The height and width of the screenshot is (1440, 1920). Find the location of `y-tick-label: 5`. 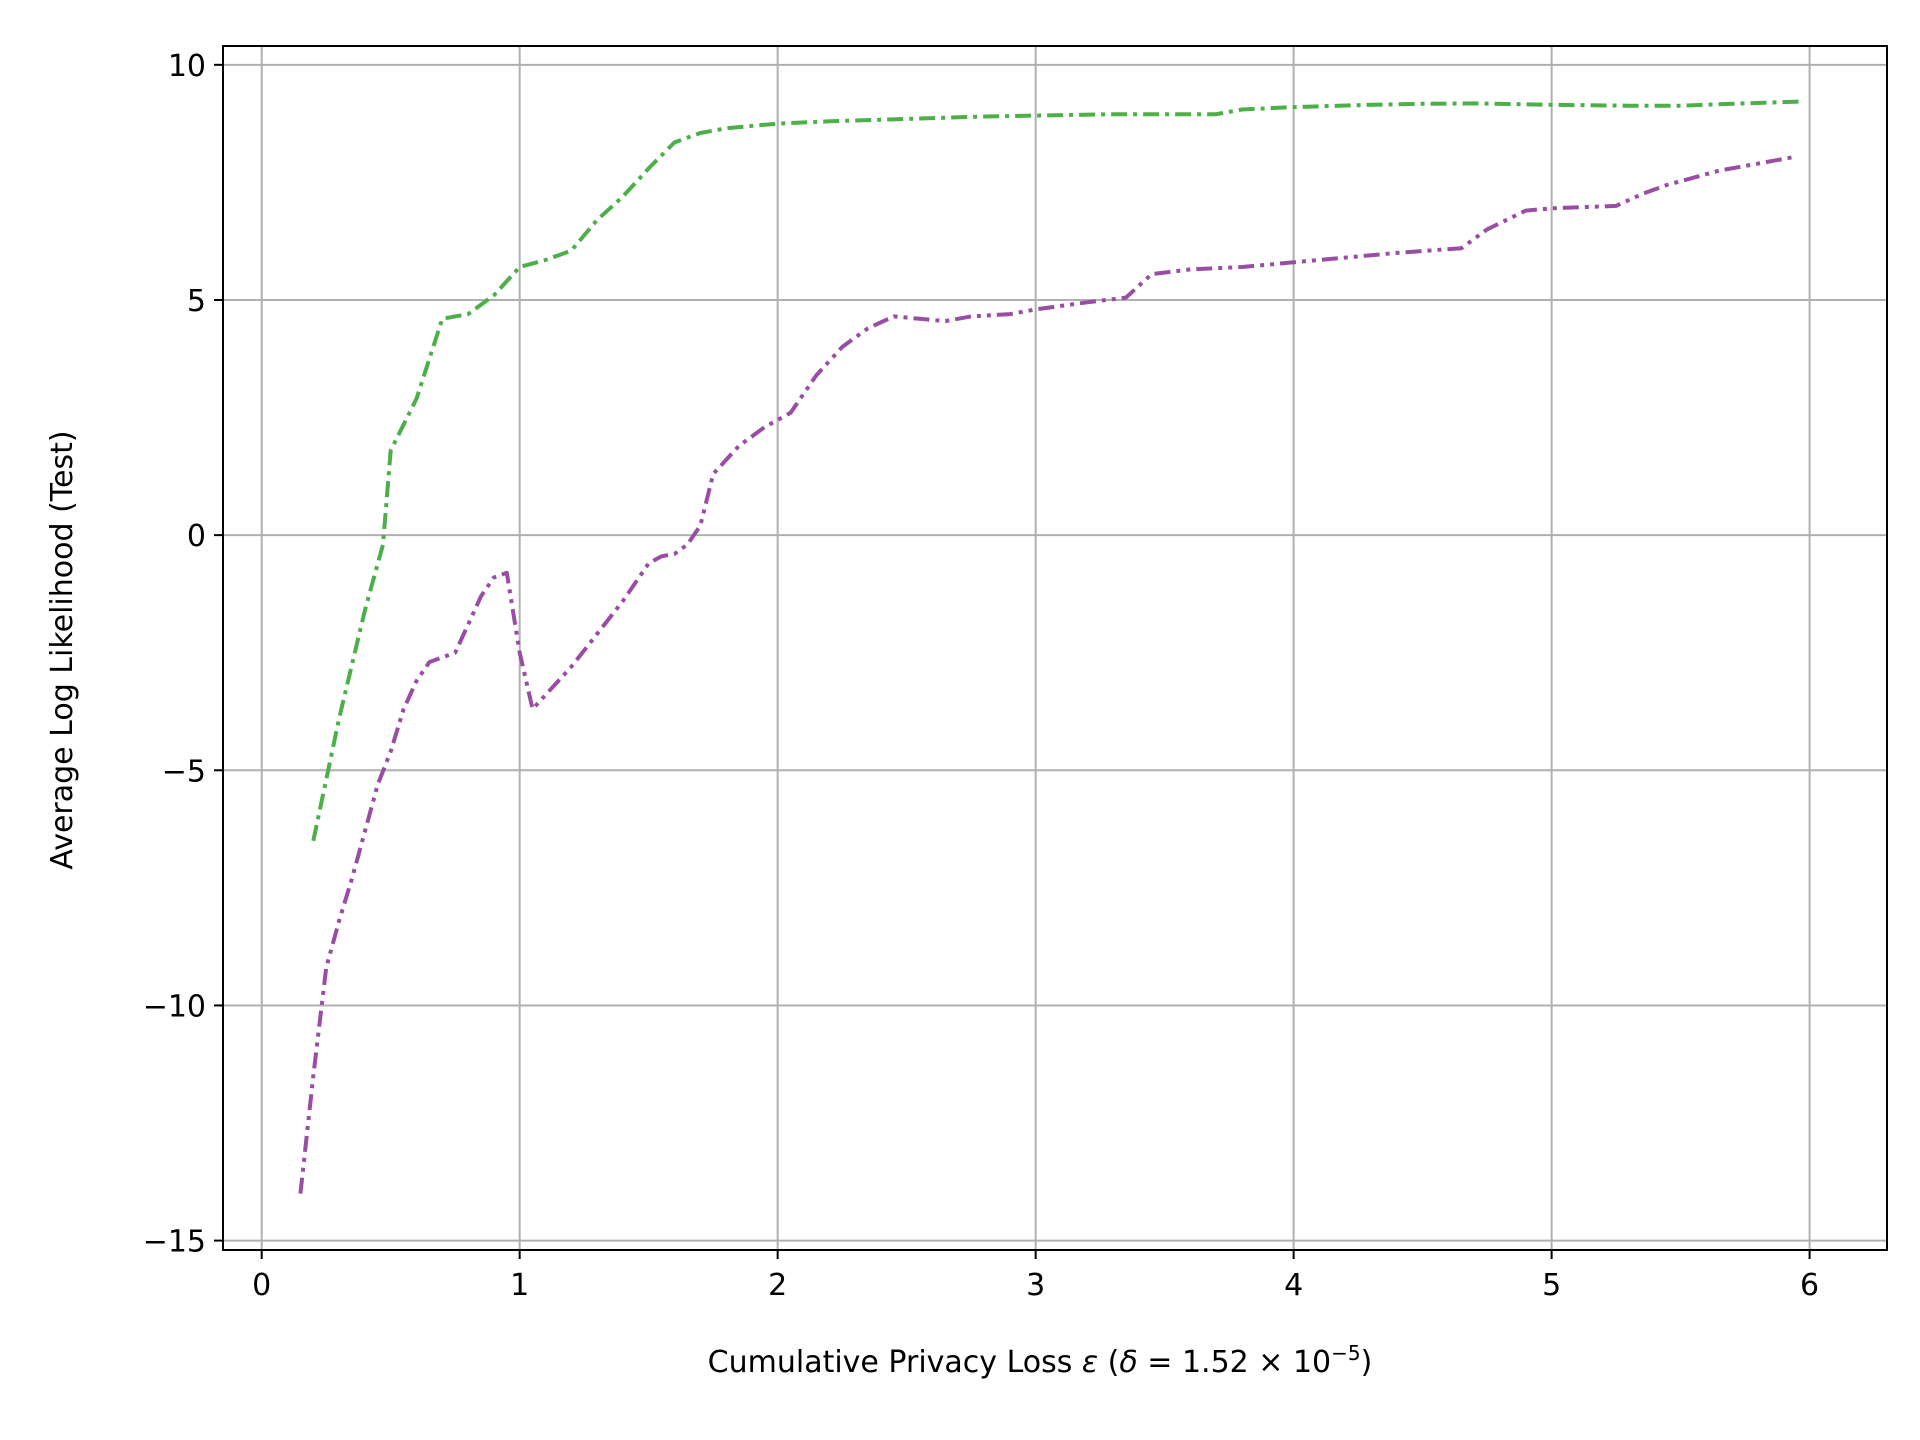

y-tick-label: 5 is located at coordinates (196, 301).